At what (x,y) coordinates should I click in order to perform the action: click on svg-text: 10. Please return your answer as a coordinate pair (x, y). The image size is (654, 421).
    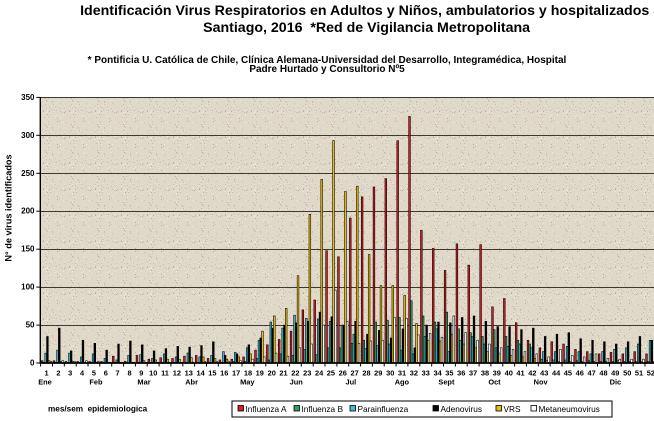
    Looking at the image, I should click on (153, 373).